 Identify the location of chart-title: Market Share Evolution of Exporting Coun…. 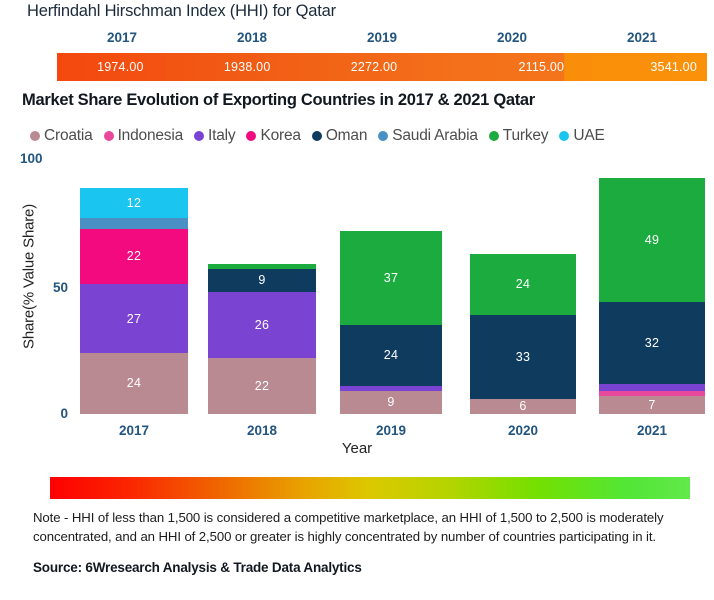
(278, 100).